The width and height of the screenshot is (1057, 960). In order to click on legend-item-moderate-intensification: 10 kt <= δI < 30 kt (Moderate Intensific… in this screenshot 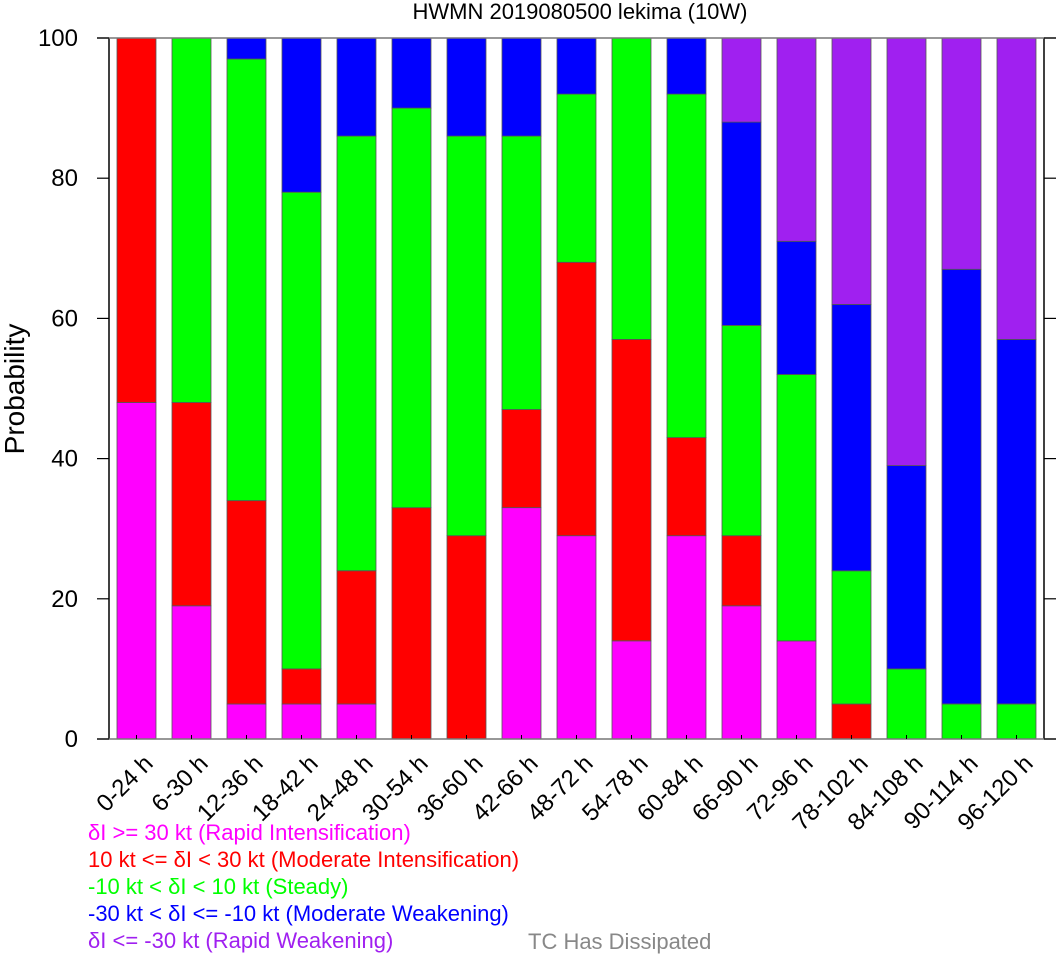, I will do `click(304, 859)`.